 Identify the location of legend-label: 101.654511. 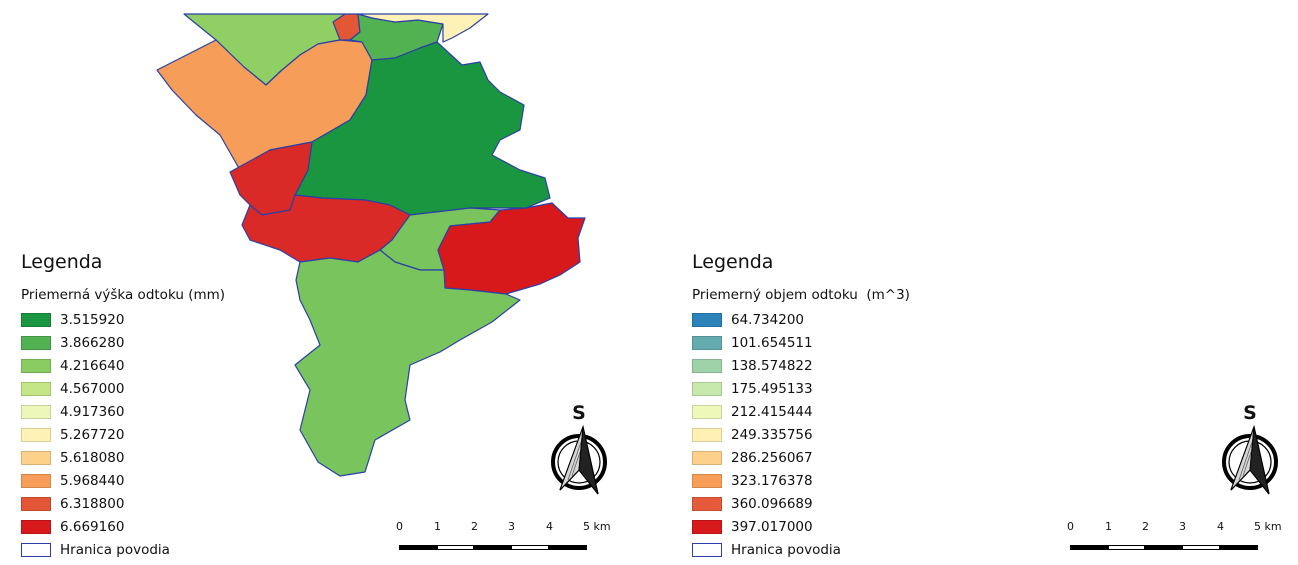
(772, 342).